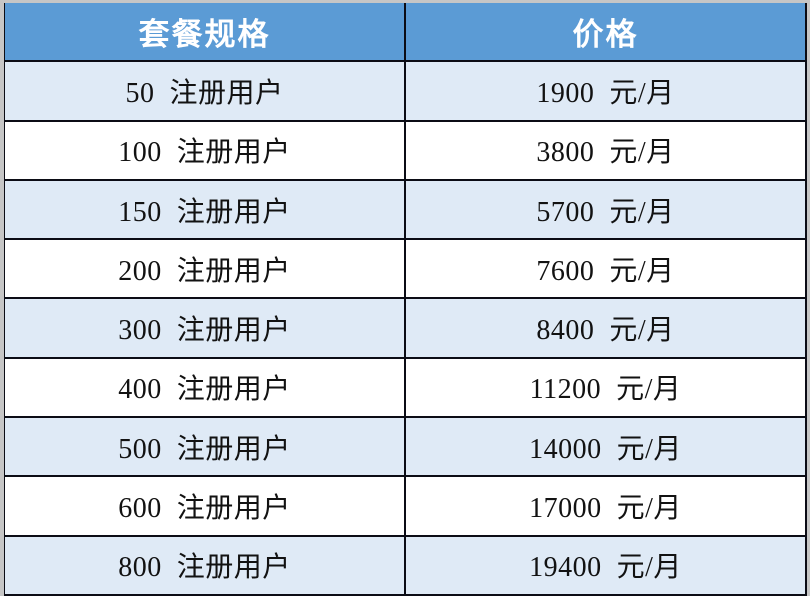  Describe the element at coordinates (205, 565) in the screenshot. I see `package-spec-cell: 800 注册用户` at that location.